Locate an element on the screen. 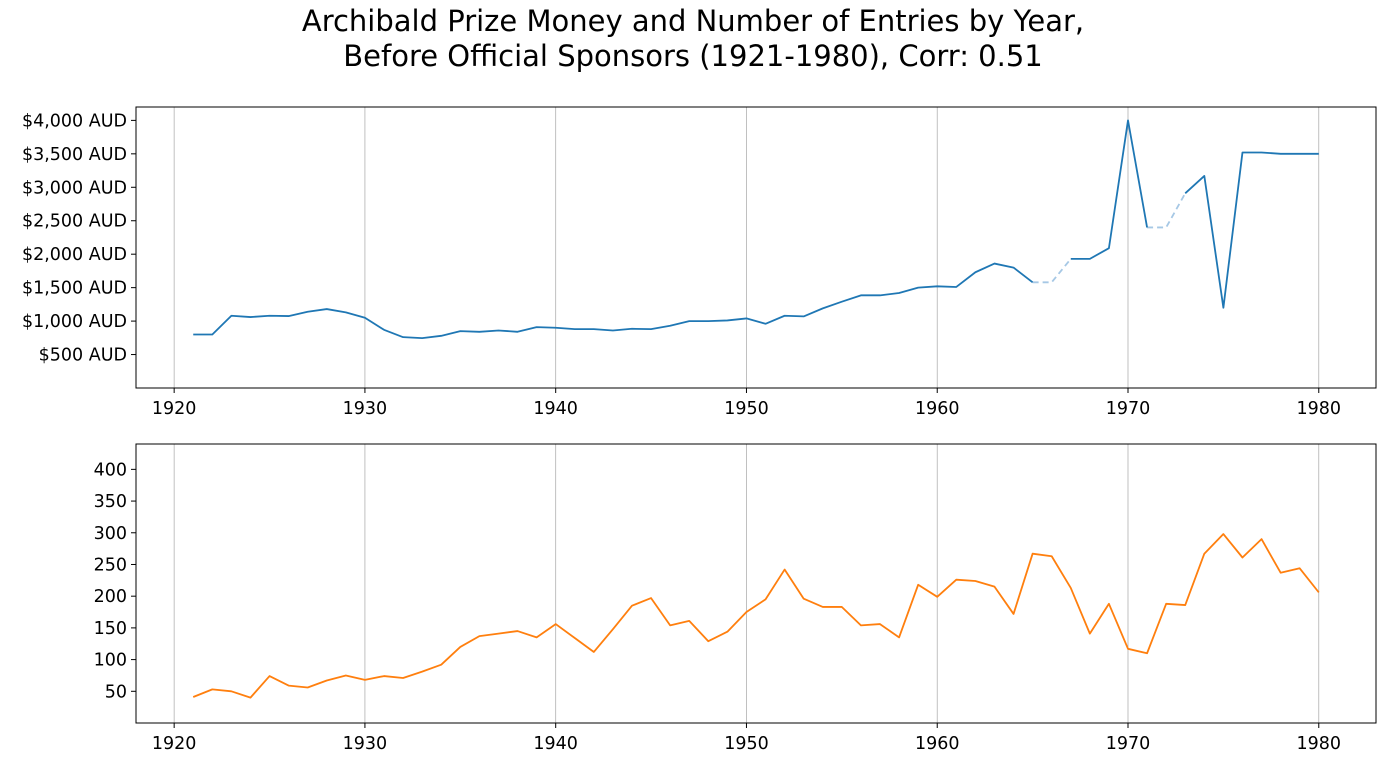 Image resolution: width=1386 pixels, height=763 pixels. prize-money-line is located at coordinates (1109, 189).